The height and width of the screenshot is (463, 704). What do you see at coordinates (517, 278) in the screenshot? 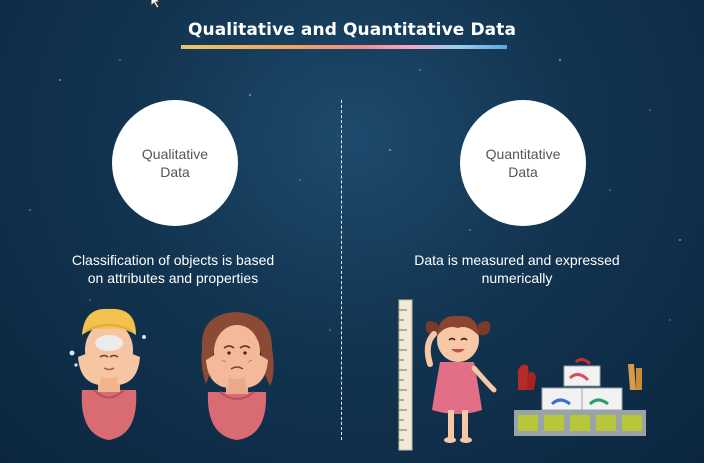
I see `description-line: numerically` at bounding box center [517, 278].